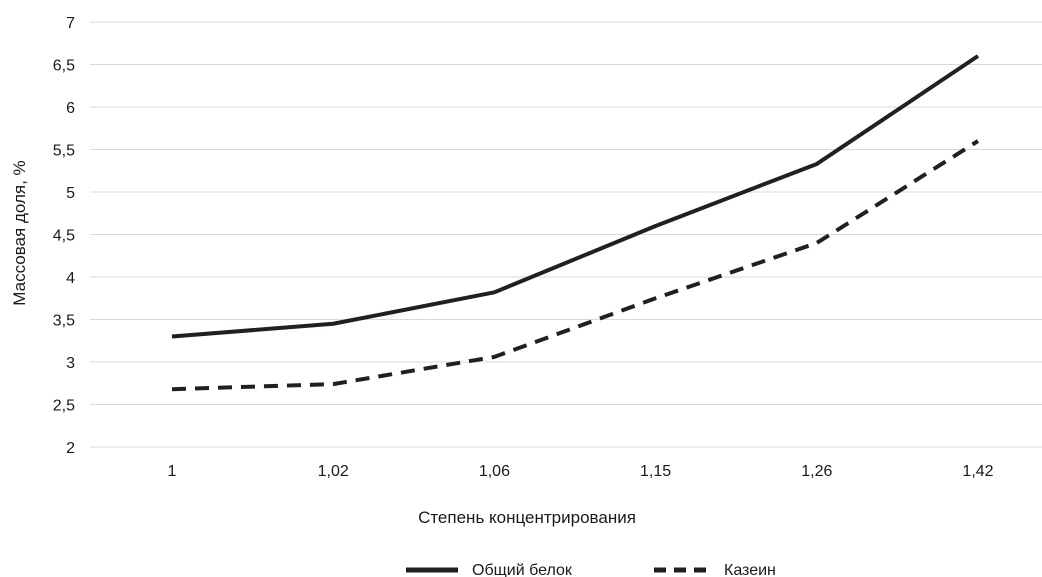 The width and height of the screenshot is (1042, 577). I want to click on y-tick-label: 4,5, so click(64, 236).